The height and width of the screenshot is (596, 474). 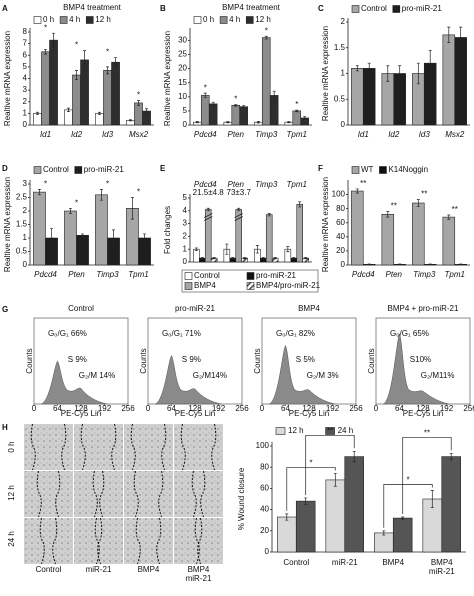 What do you see at coordinates (266, 134) in the screenshot?
I see `category-label: Timp3` at bounding box center [266, 134].